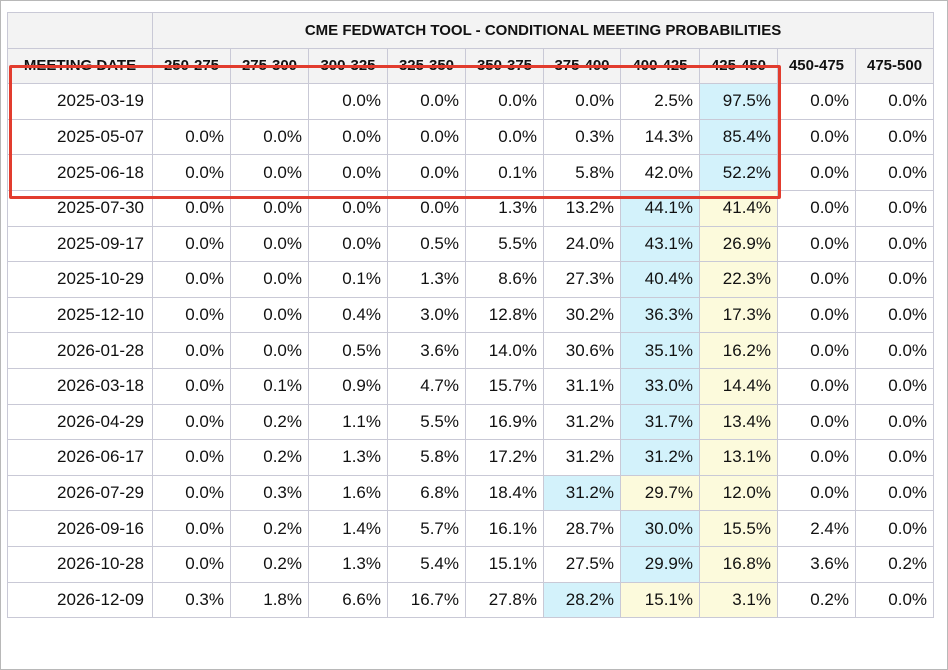  What do you see at coordinates (660, 528) in the screenshot?
I see `probability-cell: 30.0%` at bounding box center [660, 528].